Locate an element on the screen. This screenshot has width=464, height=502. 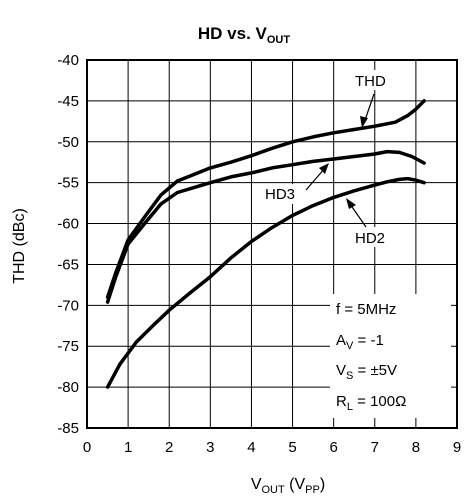
chart-title: HD vs. VOUT is located at coordinates (244, 35).